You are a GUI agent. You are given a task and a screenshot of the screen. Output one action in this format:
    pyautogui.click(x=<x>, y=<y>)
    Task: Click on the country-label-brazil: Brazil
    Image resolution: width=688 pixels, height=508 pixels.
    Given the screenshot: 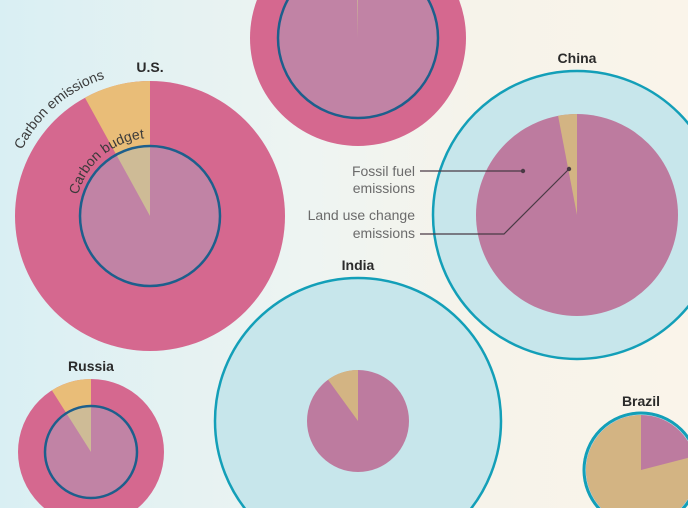 What is the action you would take?
    pyautogui.click(x=641, y=401)
    